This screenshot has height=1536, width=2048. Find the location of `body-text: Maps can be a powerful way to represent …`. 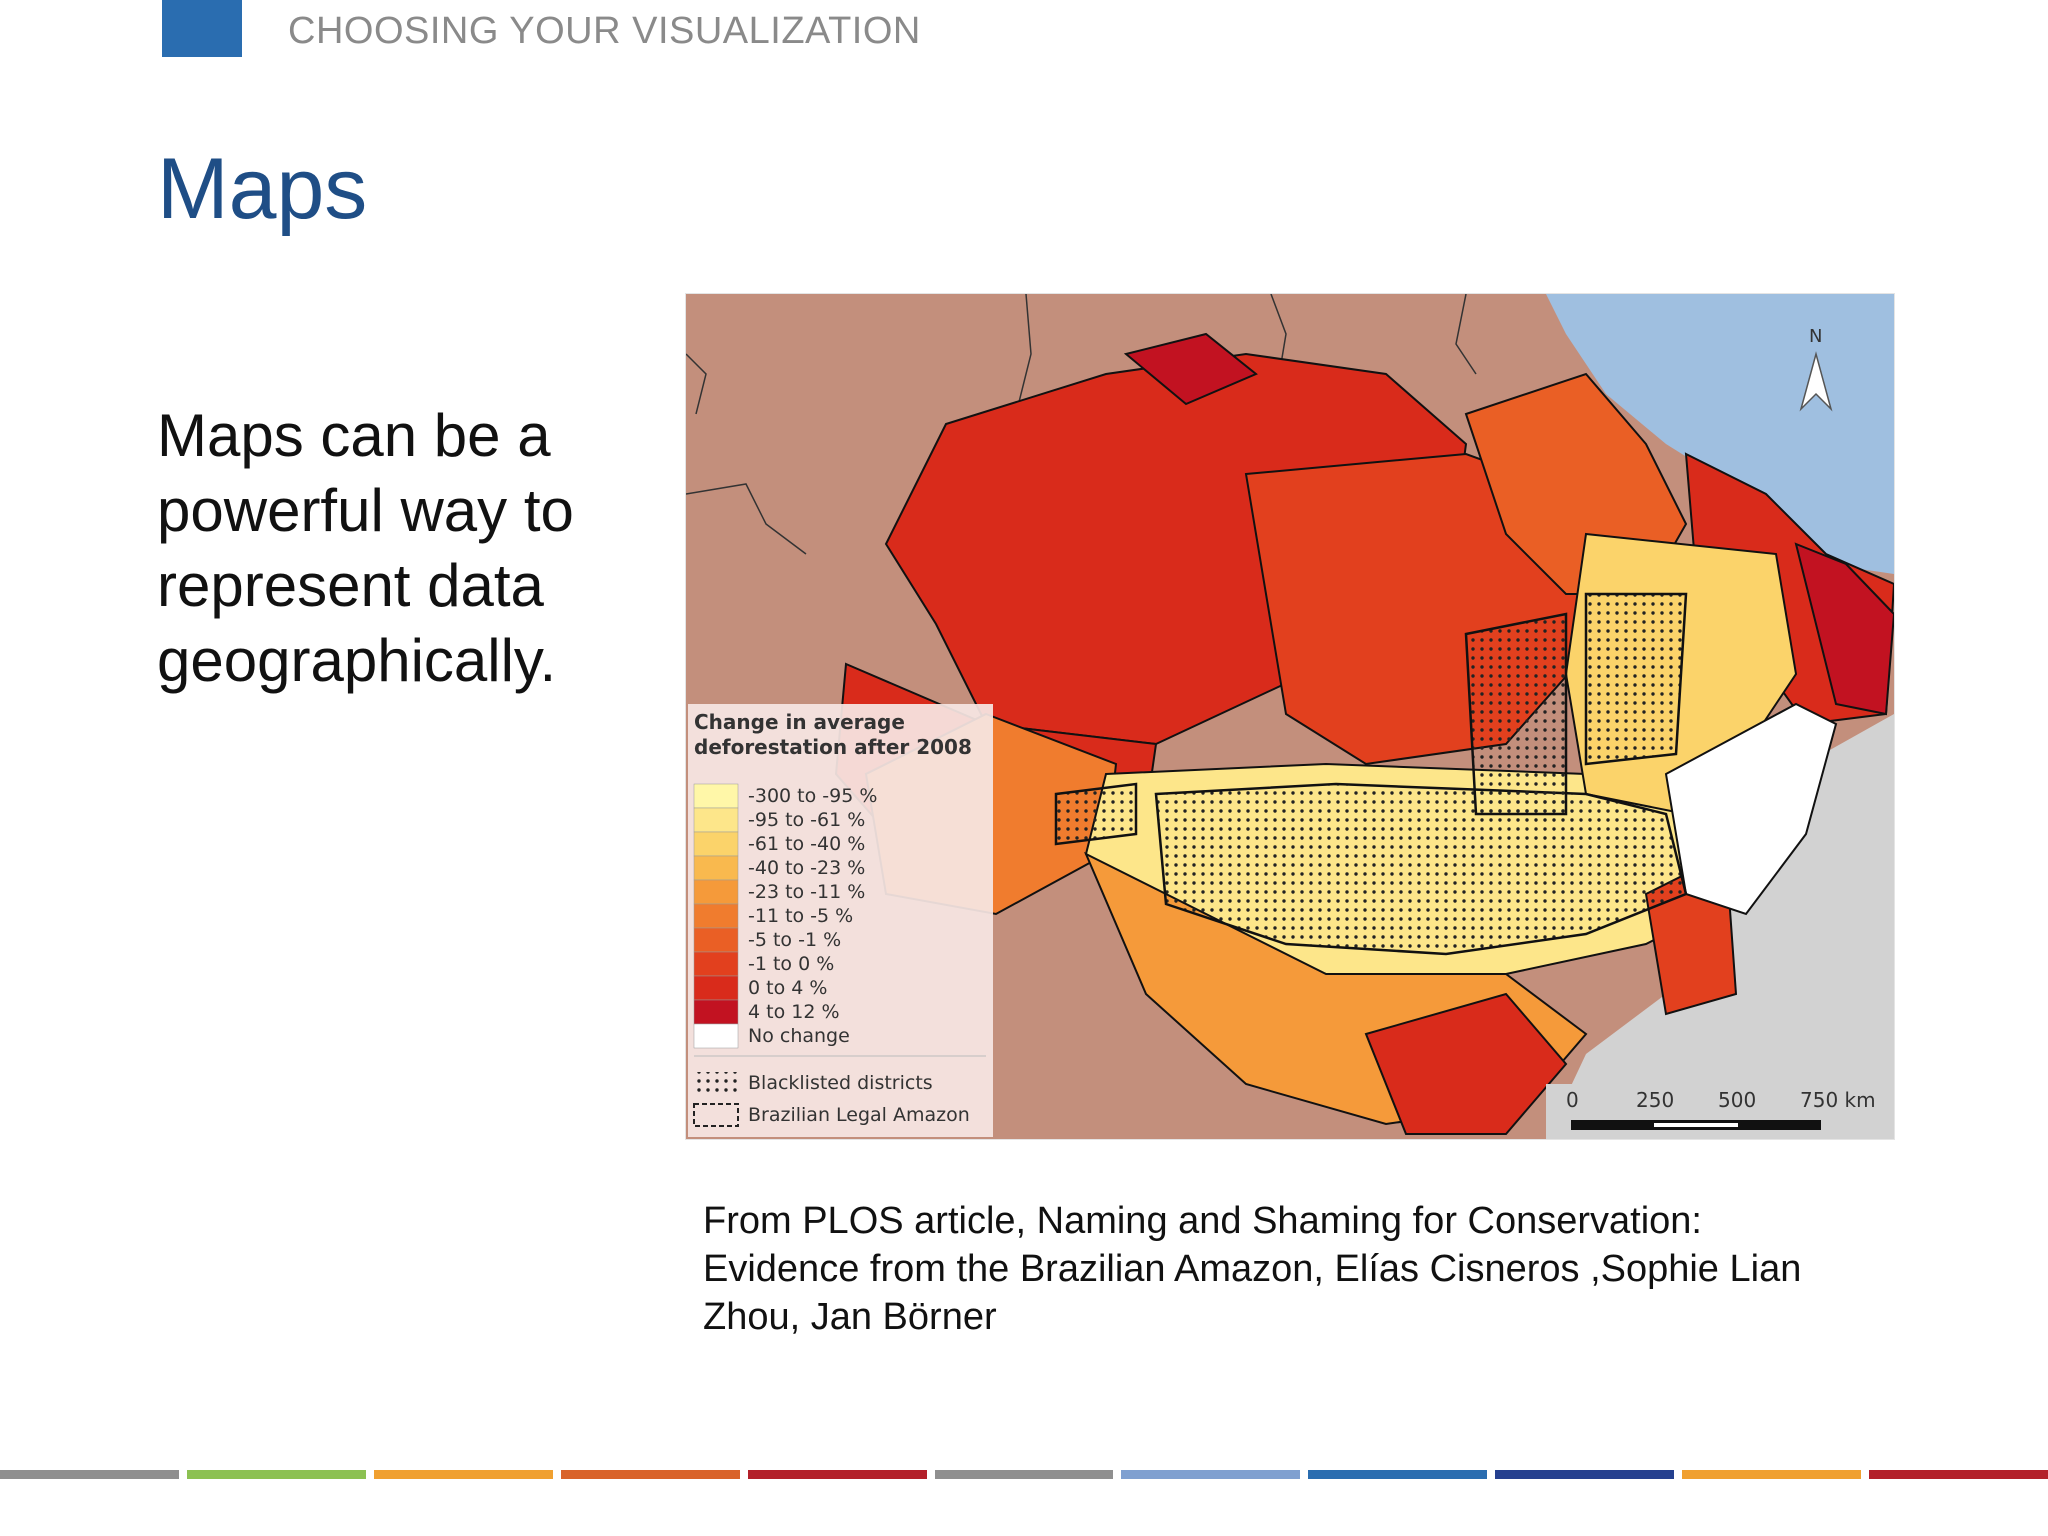

body-text: Maps can be a powerful way to represent … is located at coordinates (365, 548).